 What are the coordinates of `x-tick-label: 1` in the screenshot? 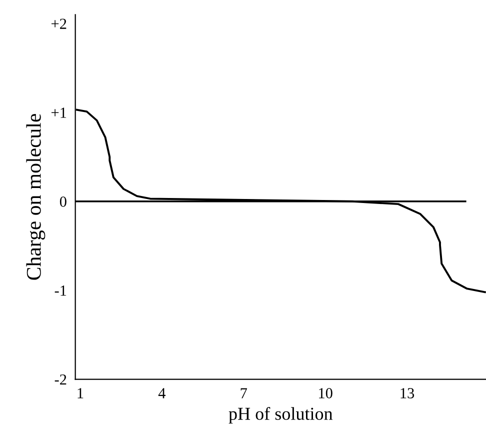 It's located at (81, 393).